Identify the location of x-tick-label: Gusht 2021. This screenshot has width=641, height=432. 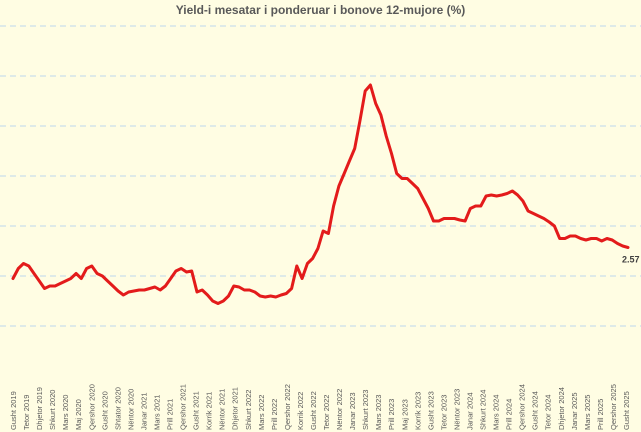
(196, 410).